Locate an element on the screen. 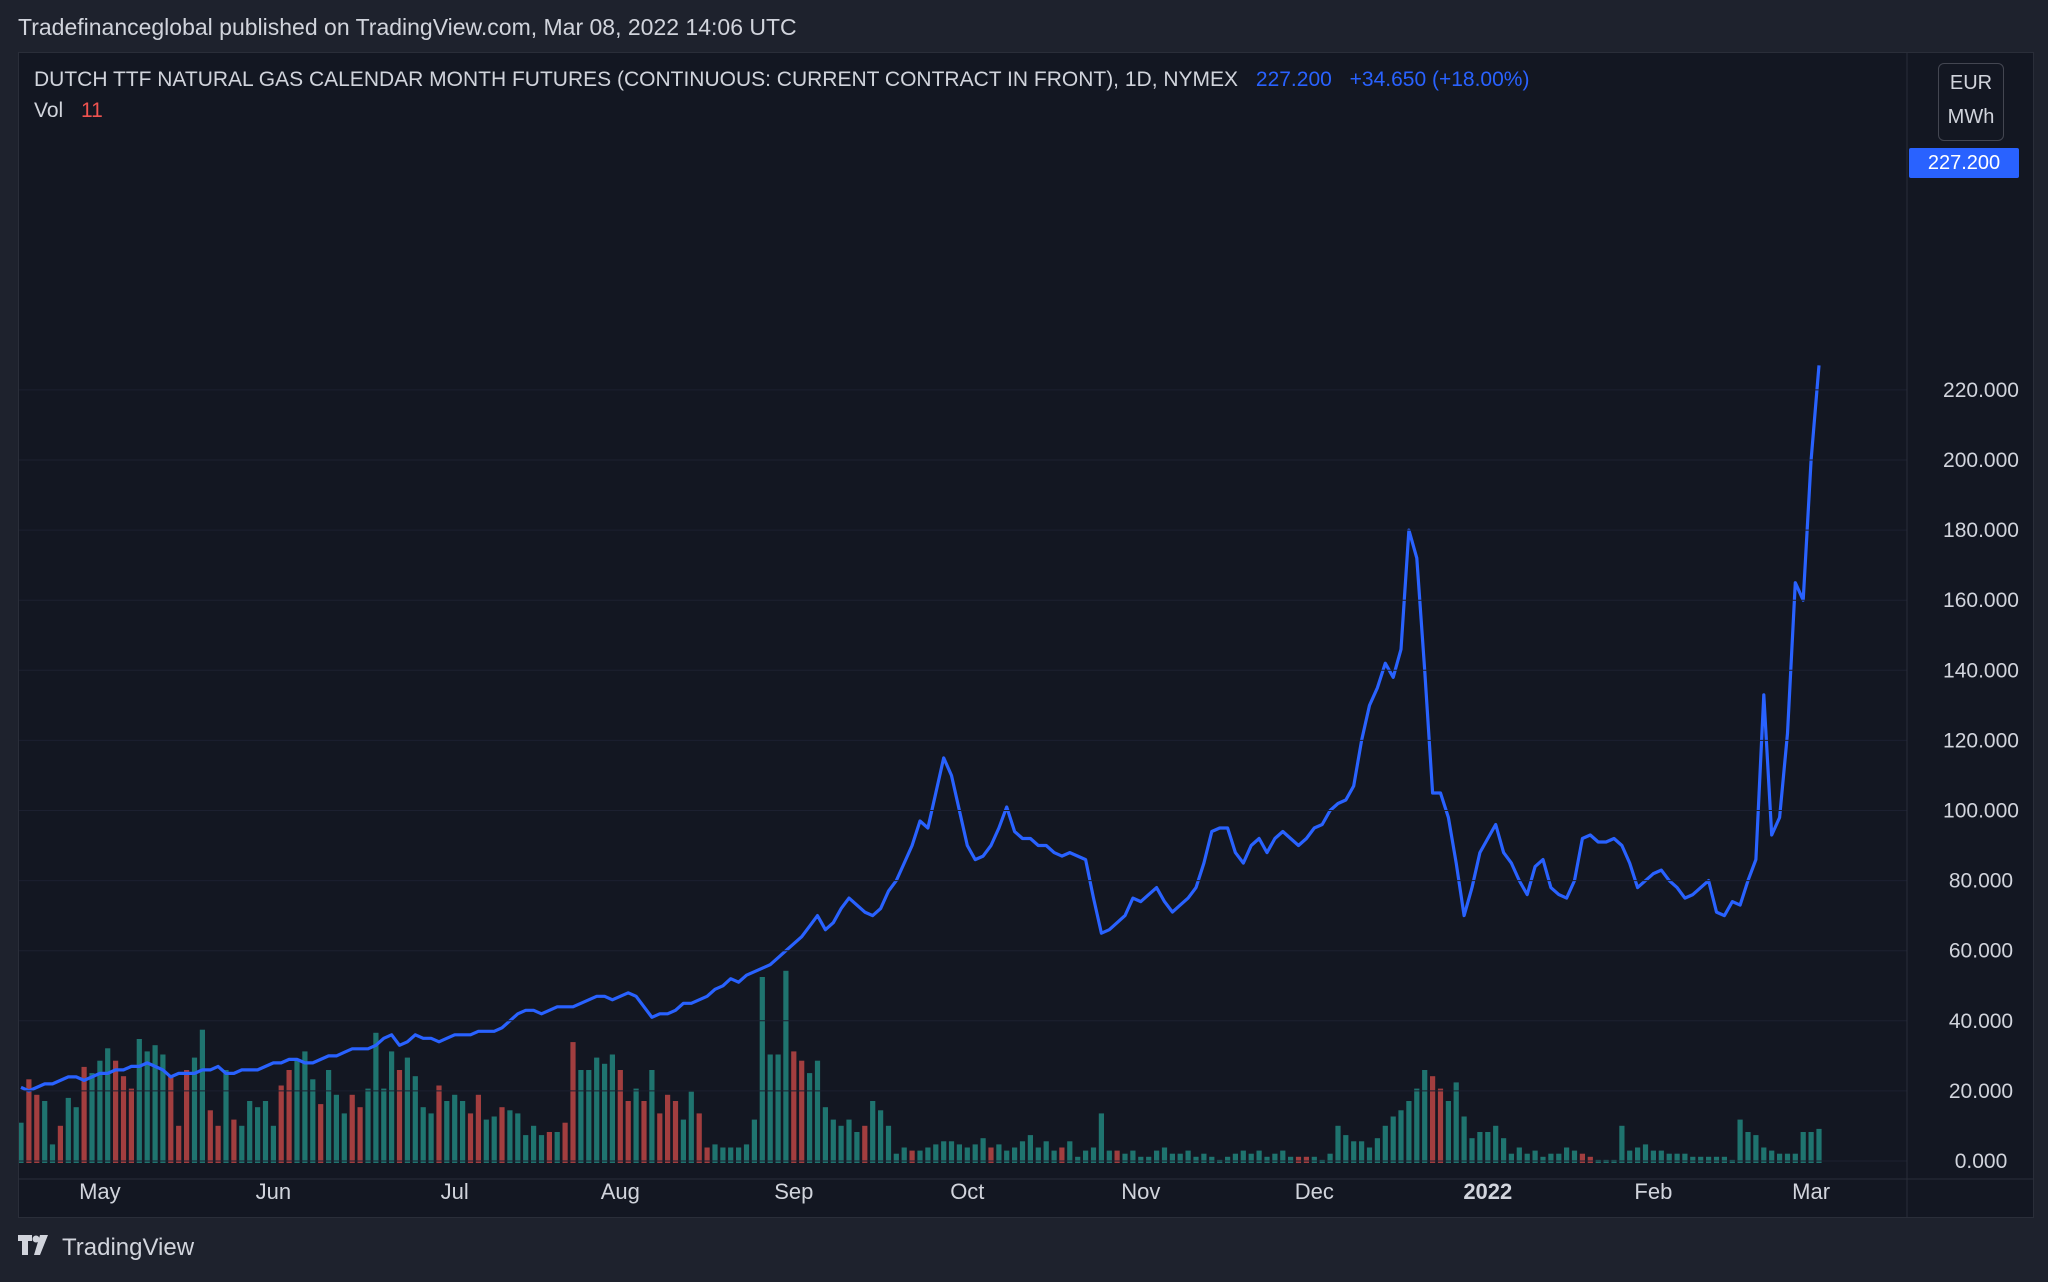 This screenshot has width=2048, height=1282. y-tick-label: 140.000 is located at coordinates (1981, 670).